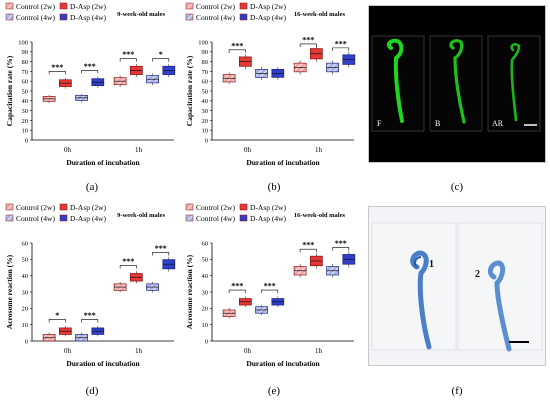 The image size is (550, 404). What do you see at coordinates (25, 131) in the screenshot?
I see `y-tick-label: 10` at bounding box center [25, 131].